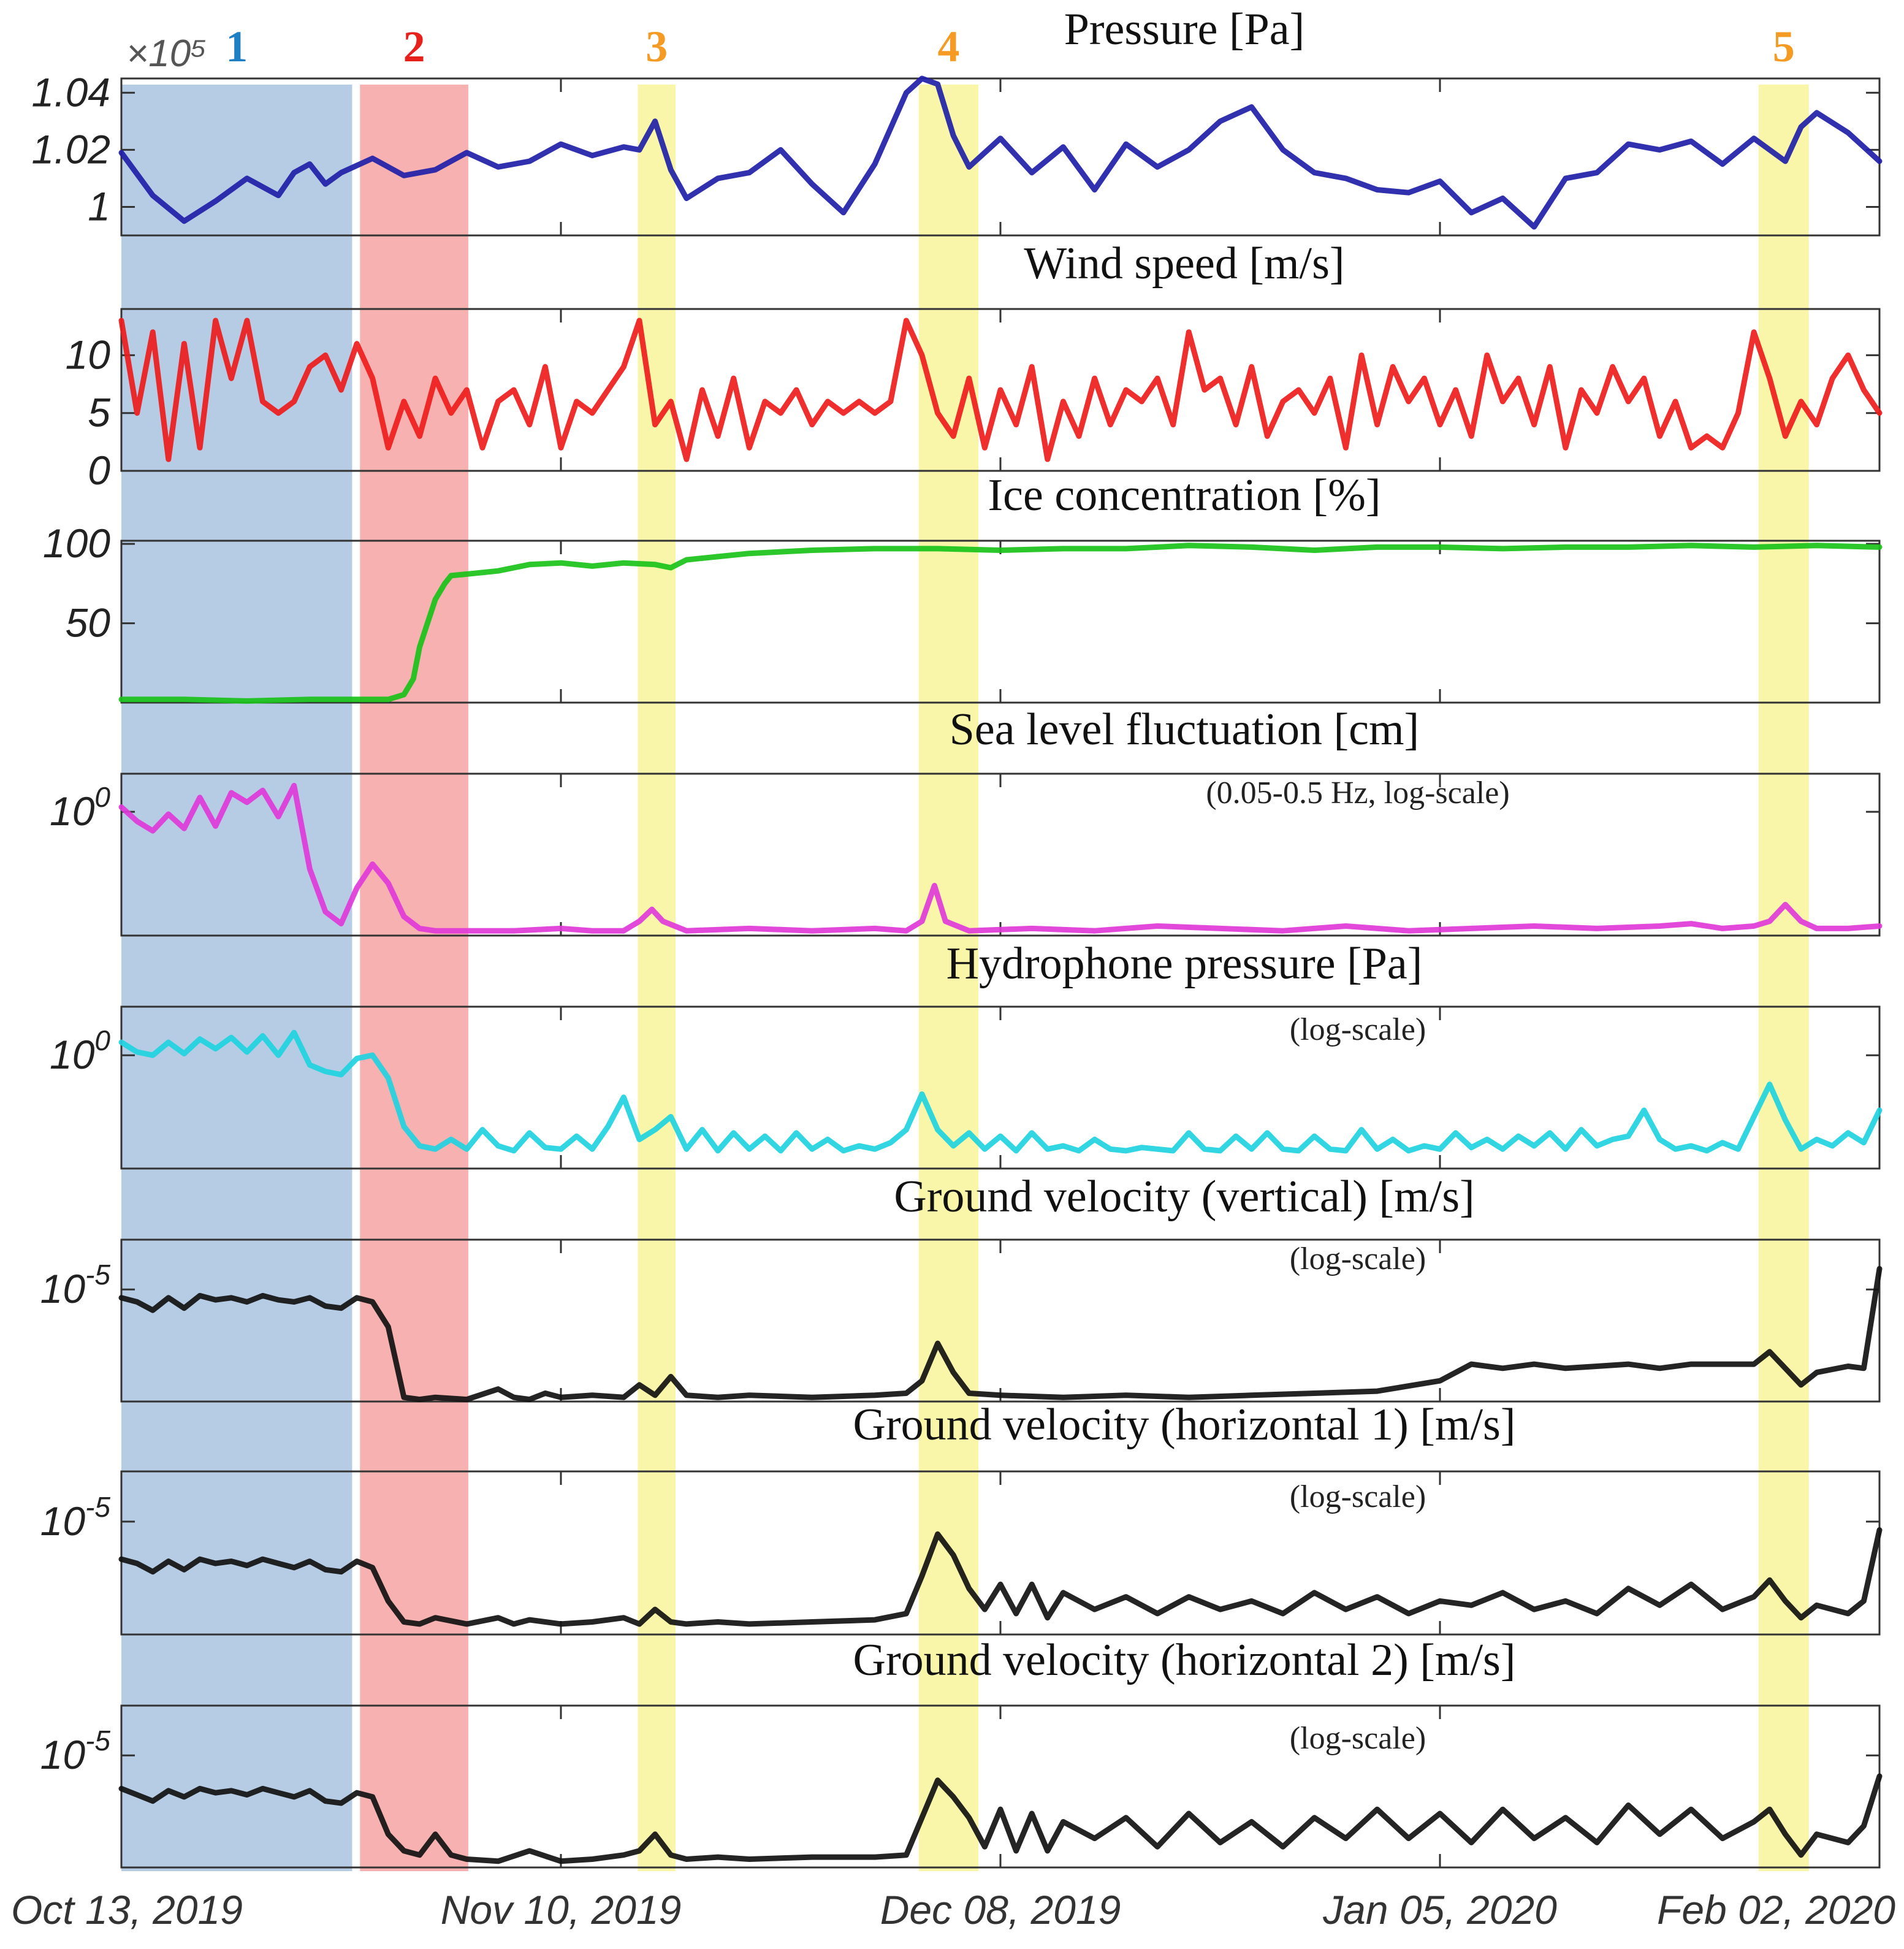 Image resolution: width=1904 pixels, height=1949 pixels. What do you see at coordinates (1184, 29) in the screenshot?
I see `panel-title: Pressure [Pa]` at bounding box center [1184, 29].